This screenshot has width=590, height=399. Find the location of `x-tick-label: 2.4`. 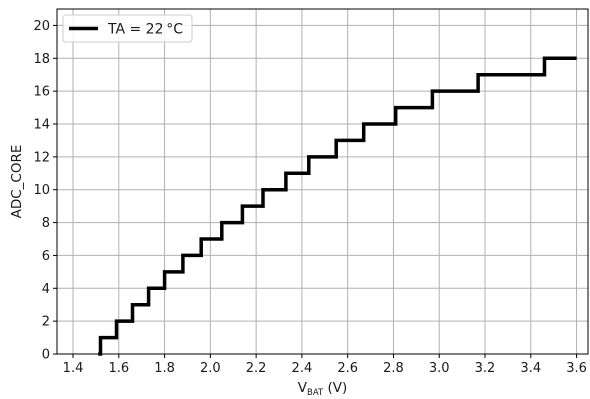

x-tick-label: 2.4 is located at coordinates (302, 368).